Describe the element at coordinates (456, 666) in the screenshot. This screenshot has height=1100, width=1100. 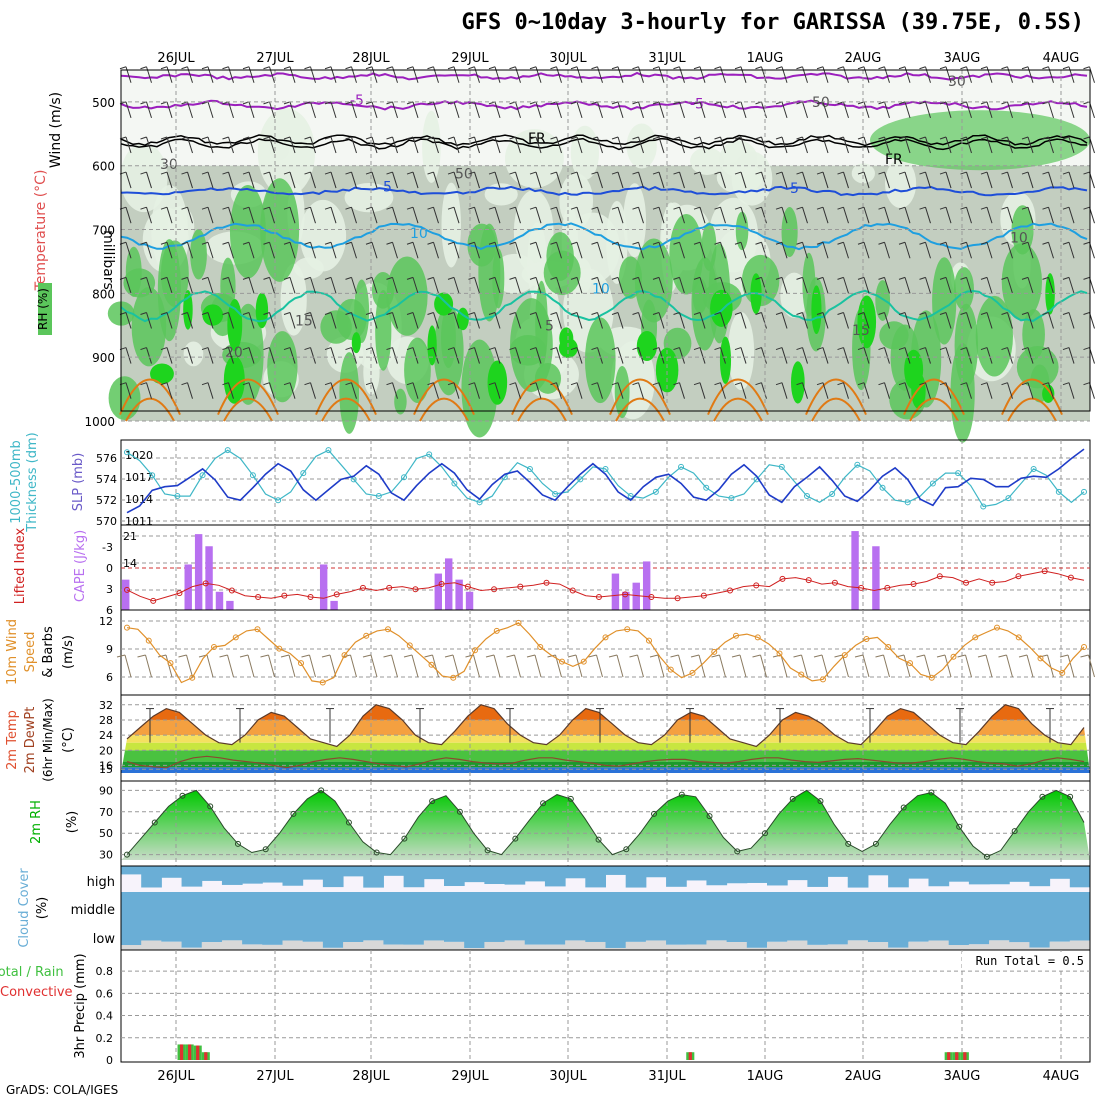
I see `wind-barb-10m` at that location.